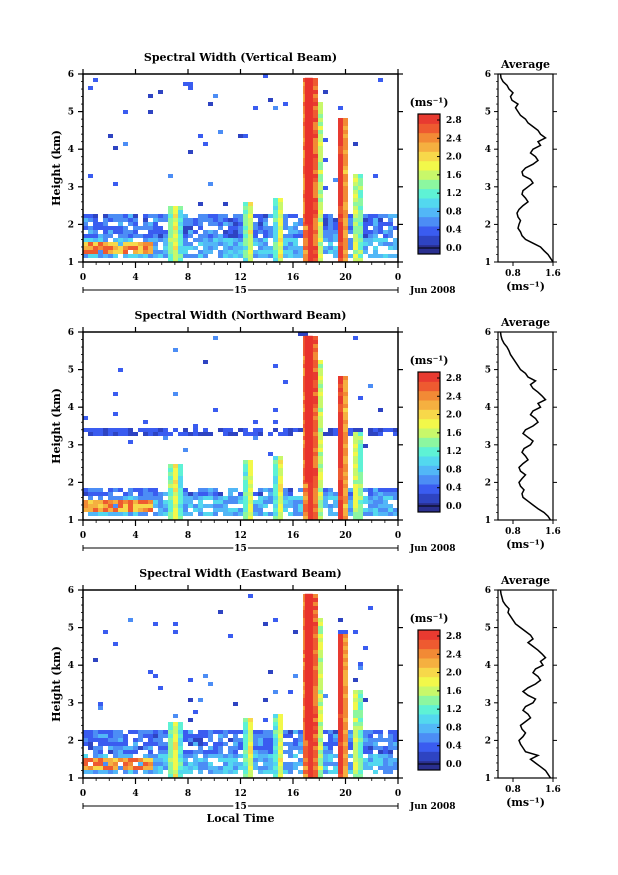 This screenshot has width=618, height=875. Describe the element at coordinates (241, 315) in the screenshot. I see `panel-title: Spectral Width (Northward Beam)` at that location.